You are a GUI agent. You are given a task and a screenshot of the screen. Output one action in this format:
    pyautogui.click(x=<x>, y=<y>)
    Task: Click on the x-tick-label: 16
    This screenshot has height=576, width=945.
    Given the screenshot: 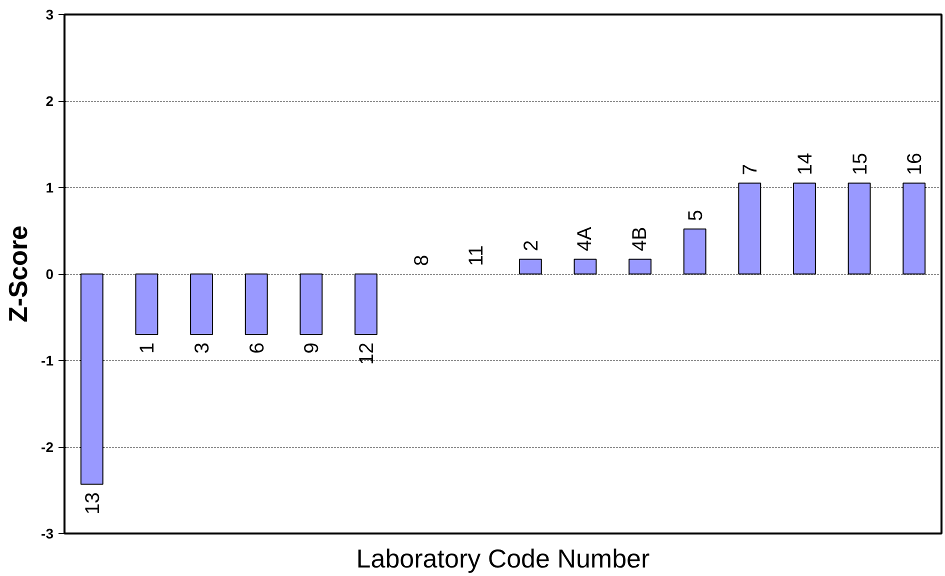 What is the action you would take?
    pyautogui.click(x=915, y=164)
    